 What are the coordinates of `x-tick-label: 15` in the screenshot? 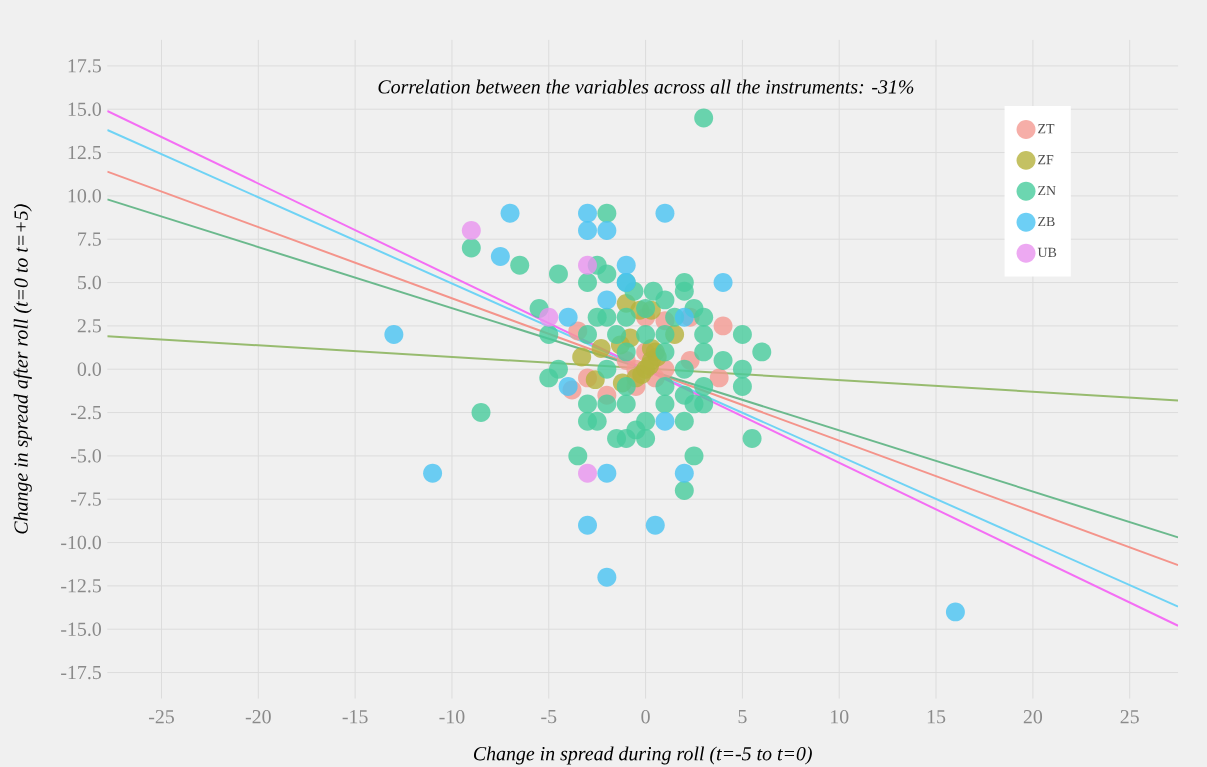 It's located at (936, 716).